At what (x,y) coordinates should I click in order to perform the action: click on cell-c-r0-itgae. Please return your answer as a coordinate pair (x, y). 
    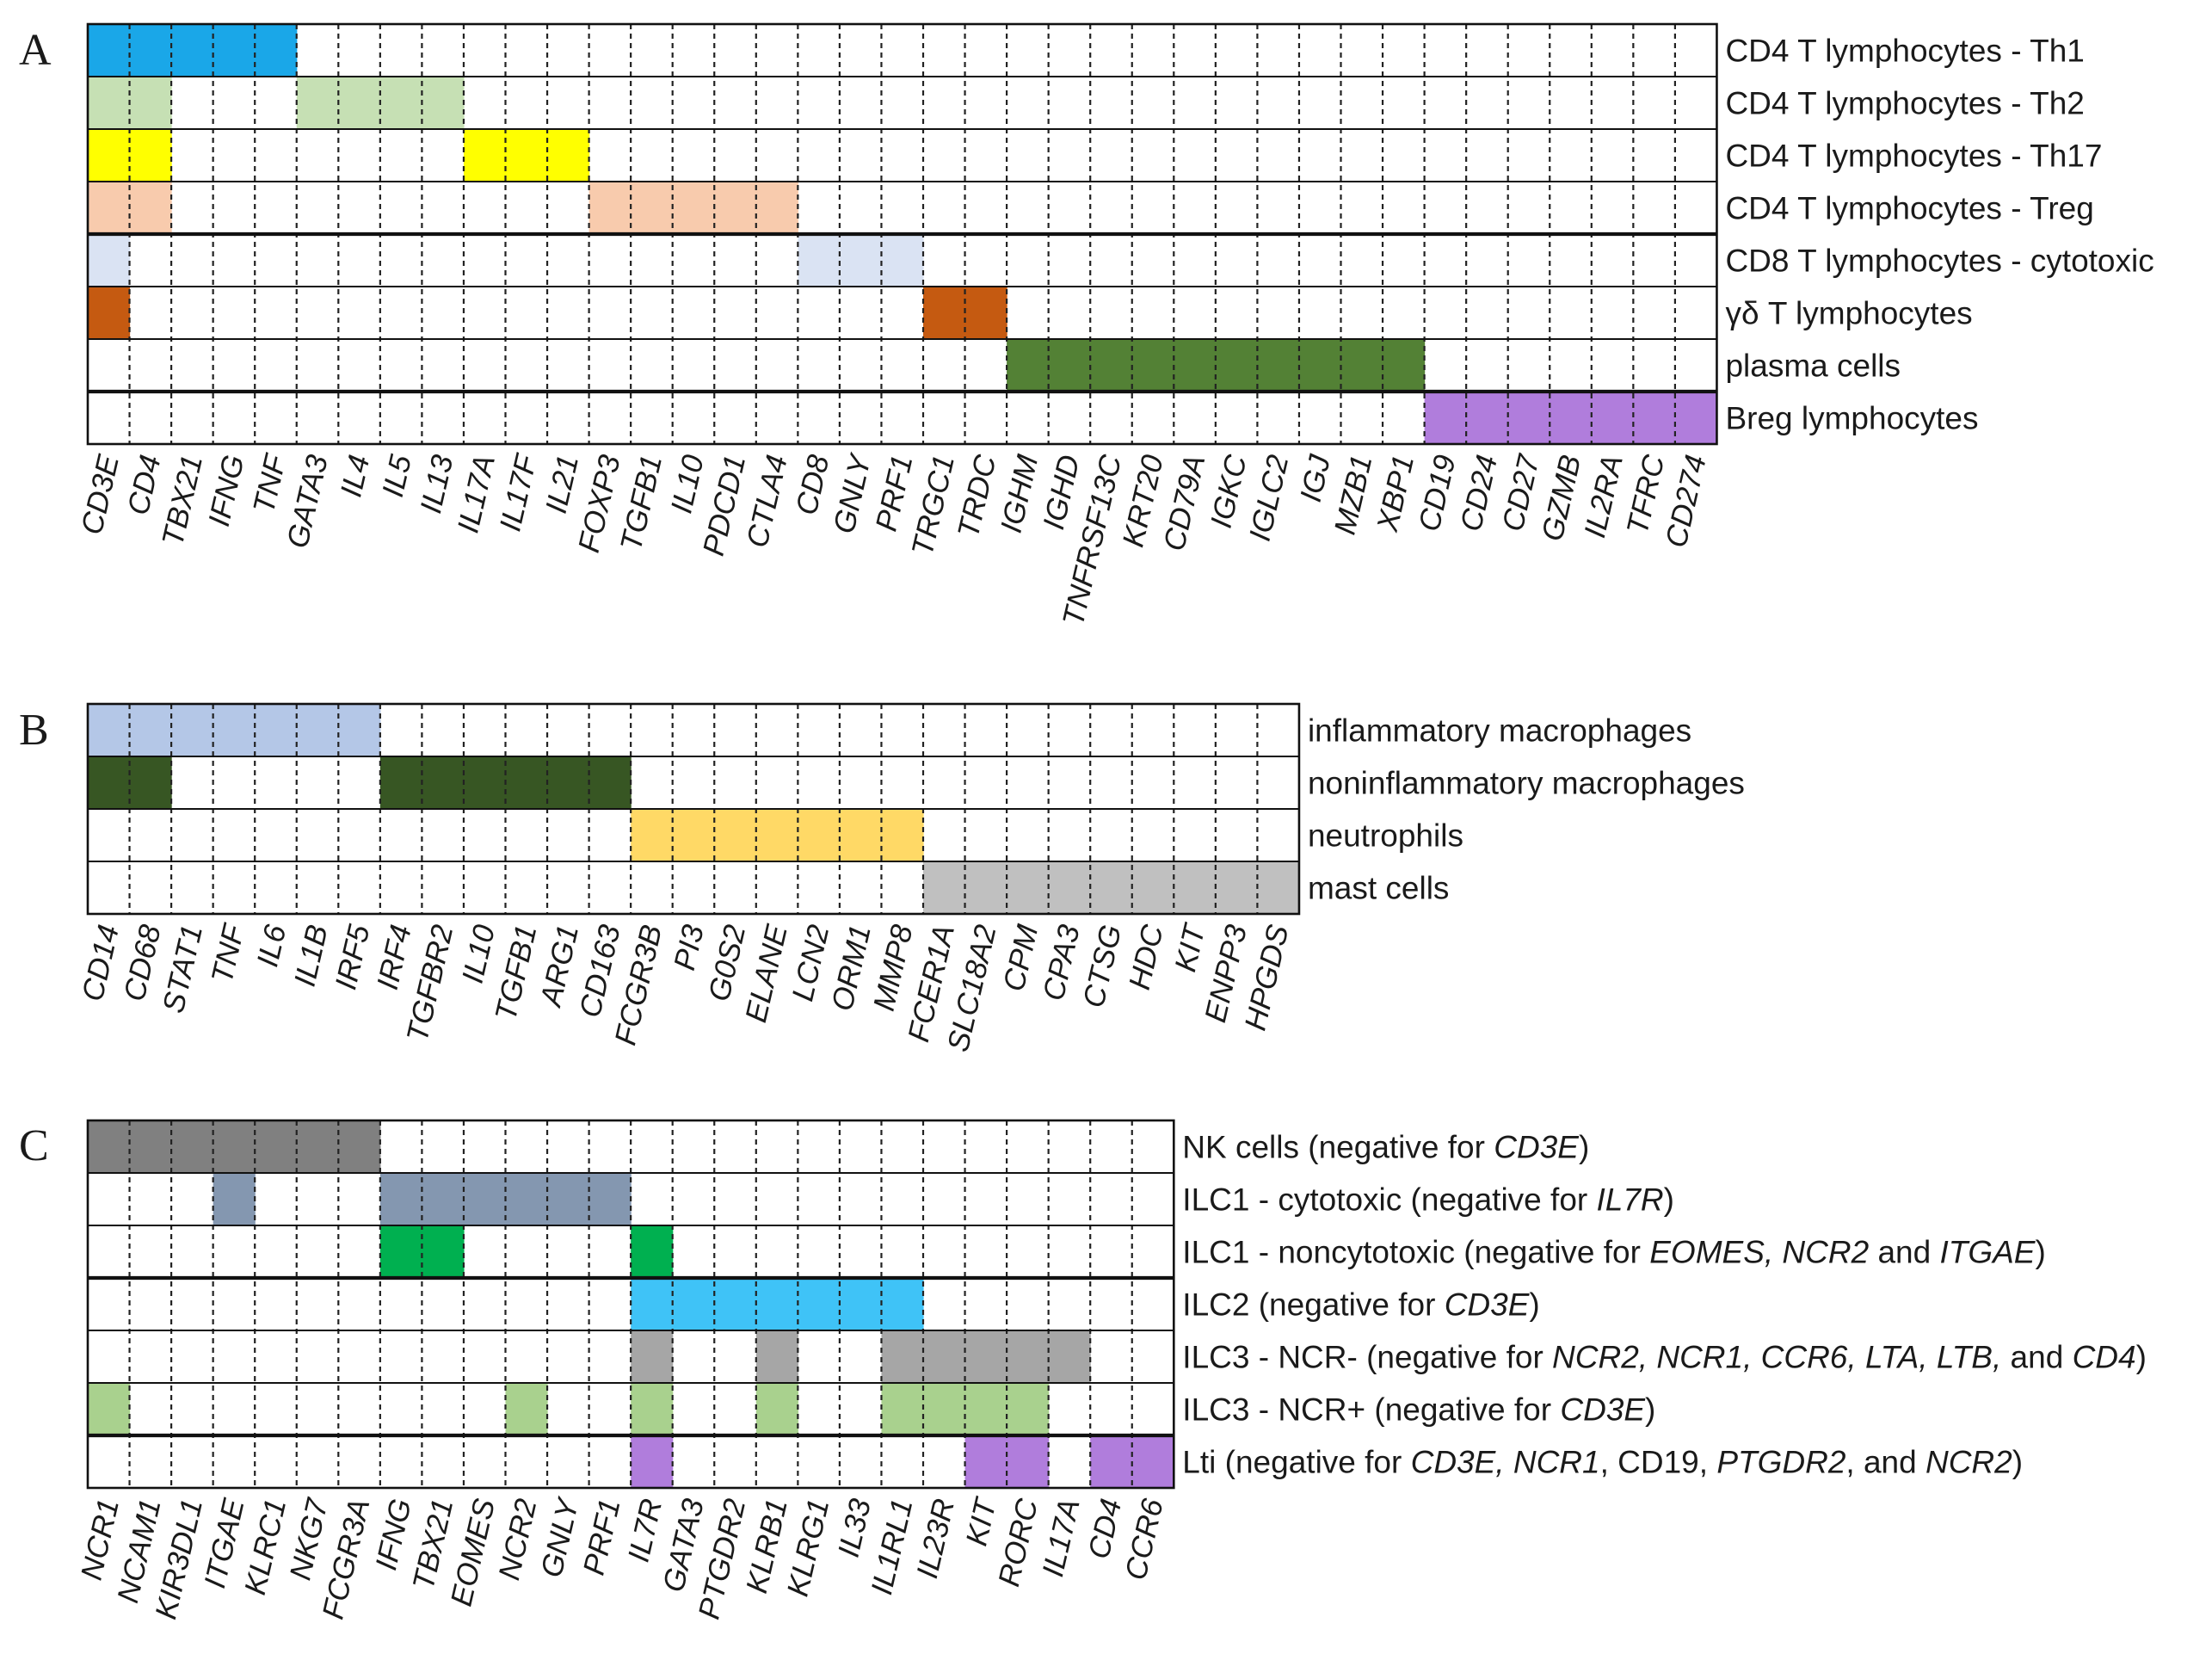
    Looking at the image, I should click on (234, 1147).